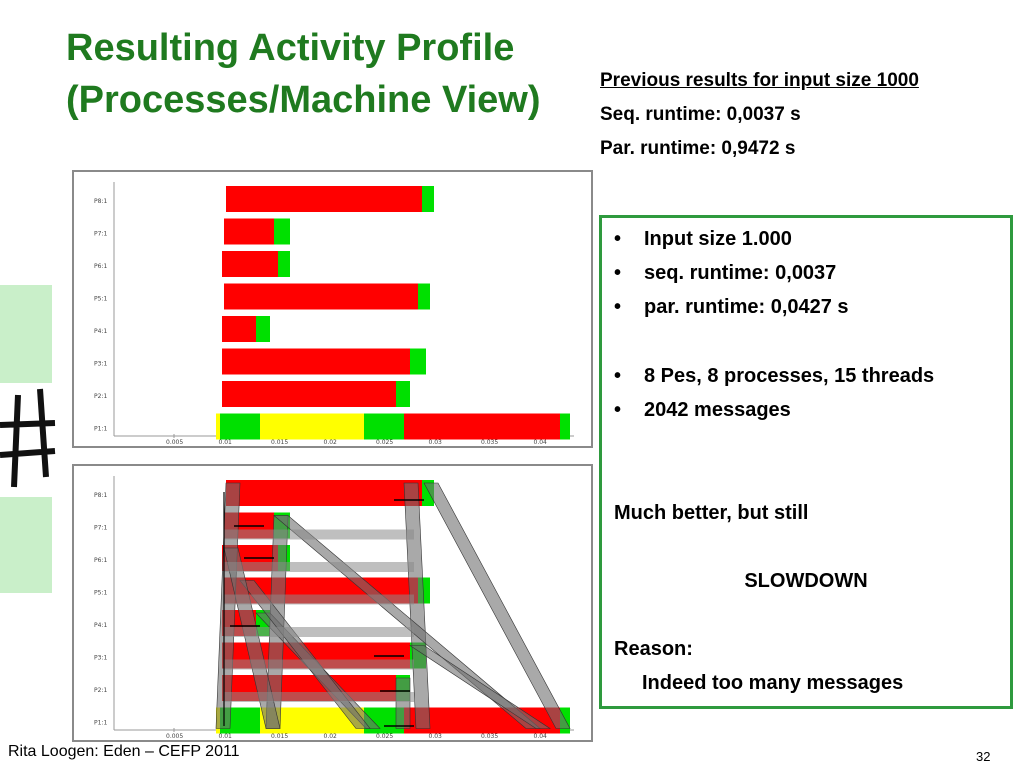 The height and width of the screenshot is (768, 1024). Describe the element at coordinates (773, 683) in the screenshot. I see `reason-text: Indeed too many messages` at that location.